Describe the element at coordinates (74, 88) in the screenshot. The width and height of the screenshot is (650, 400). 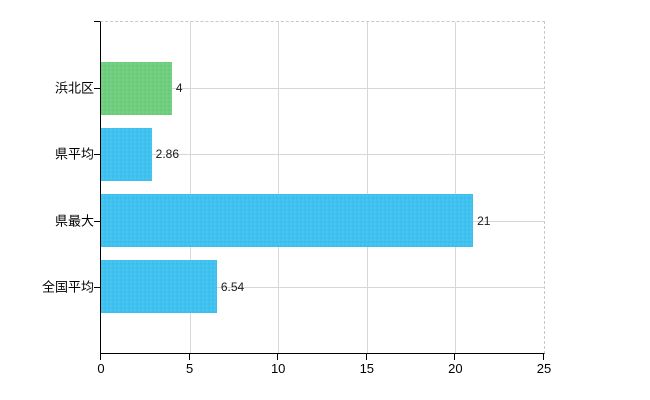
I see `category-label: 浜北区` at that location.